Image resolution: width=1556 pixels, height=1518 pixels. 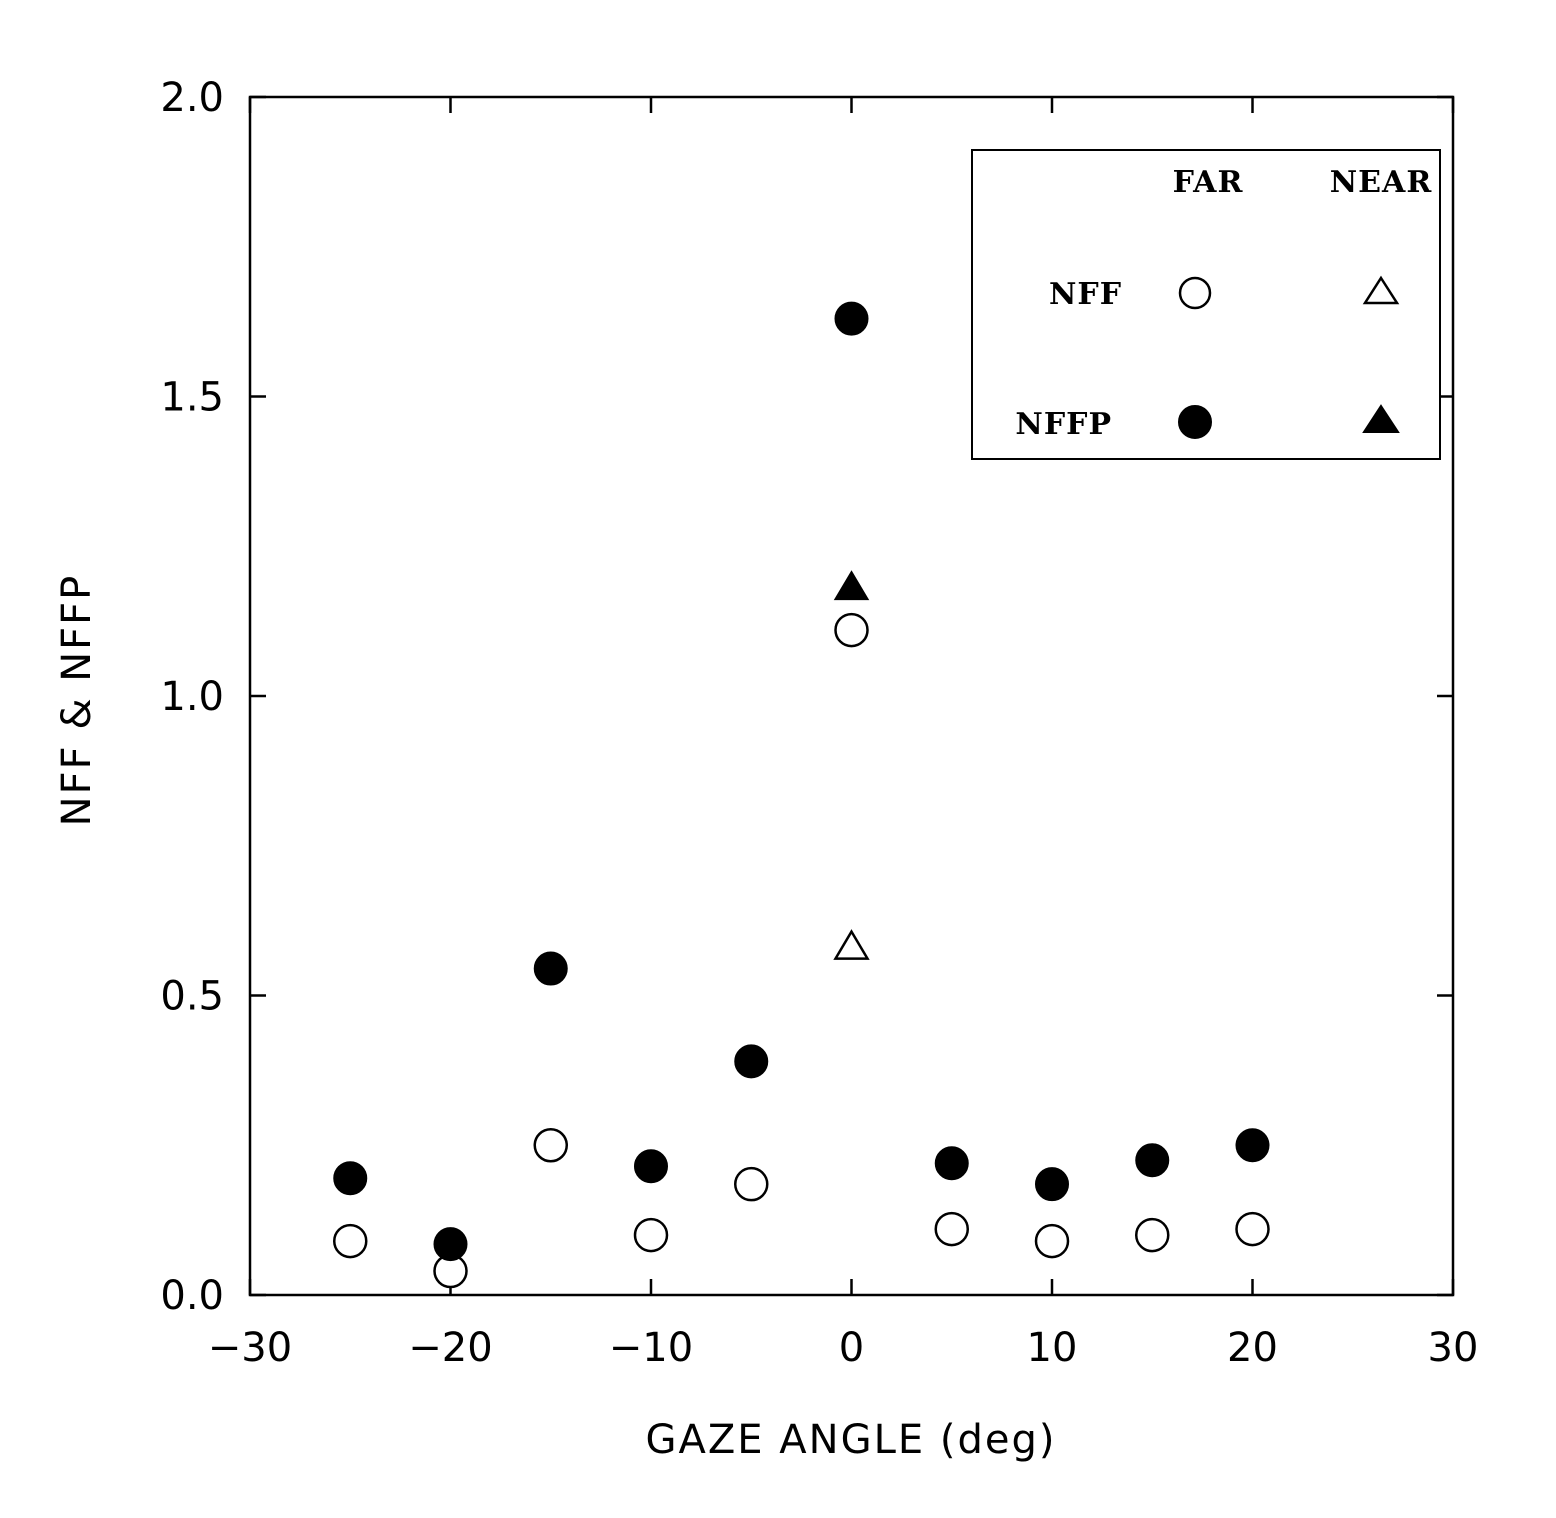 What do you see at coordinates (1453, 1348) in the screenshot?
I see `x-tick-label: 30` at bounding box center [1453, 1348].